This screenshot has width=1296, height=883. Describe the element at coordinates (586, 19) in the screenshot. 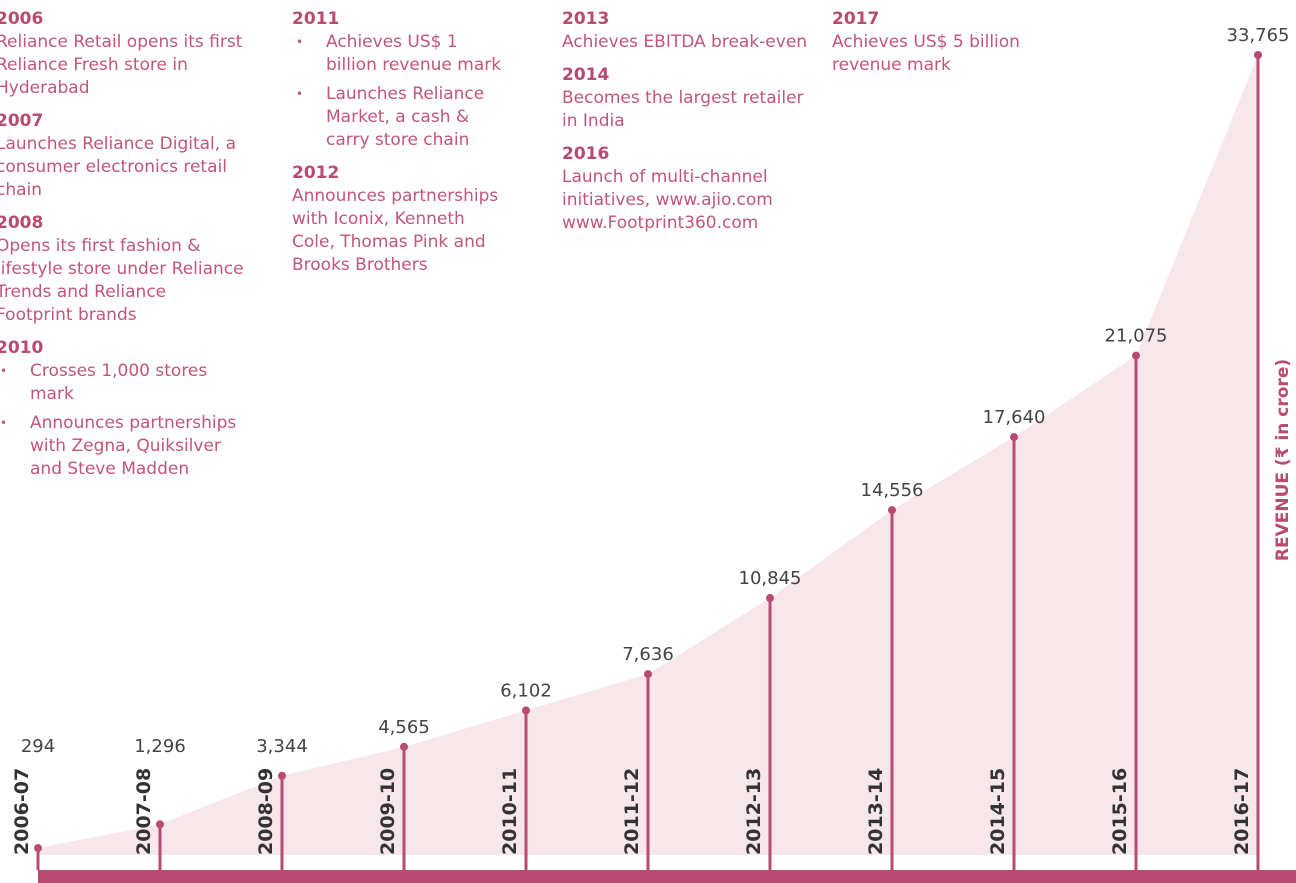

I see `milestone-year: 2013` at that location.